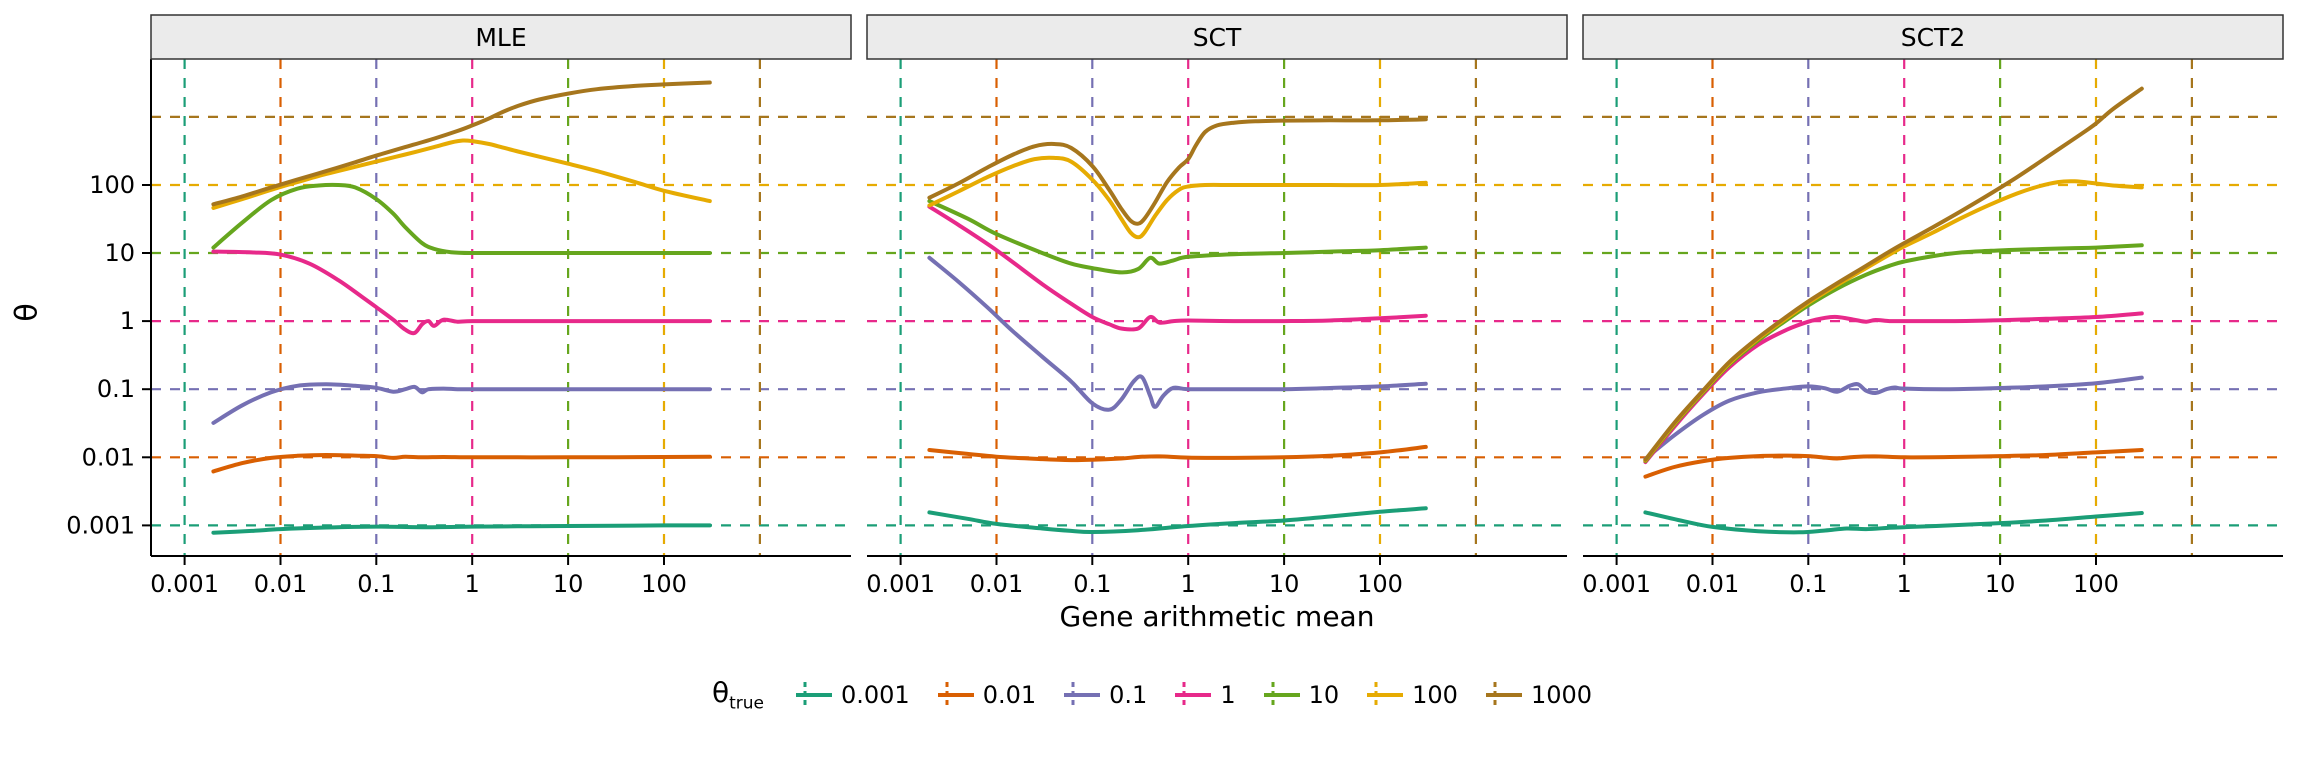 This screenshot has height=768, width=2304. Describe the element at coordinates (108, 457) in the screenshot. I see `y-tick-label: 0.01` at that location.